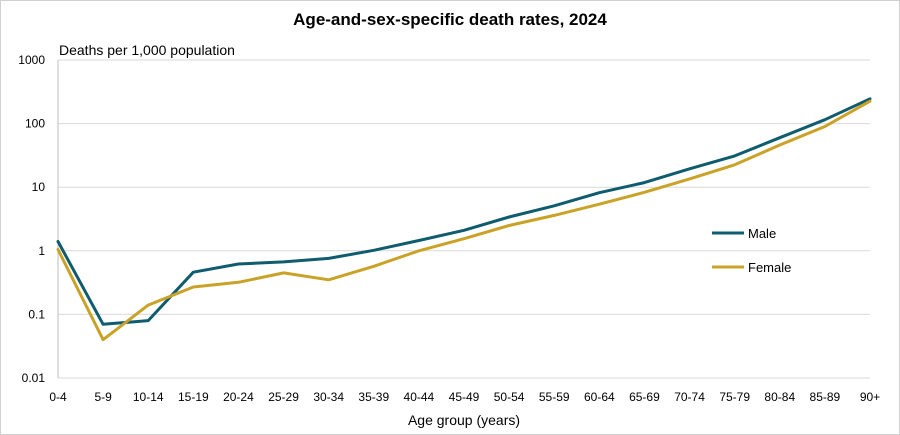 The image size is (900, 435). I want to click on x-tick-label: 40-44, so click(419, 397).